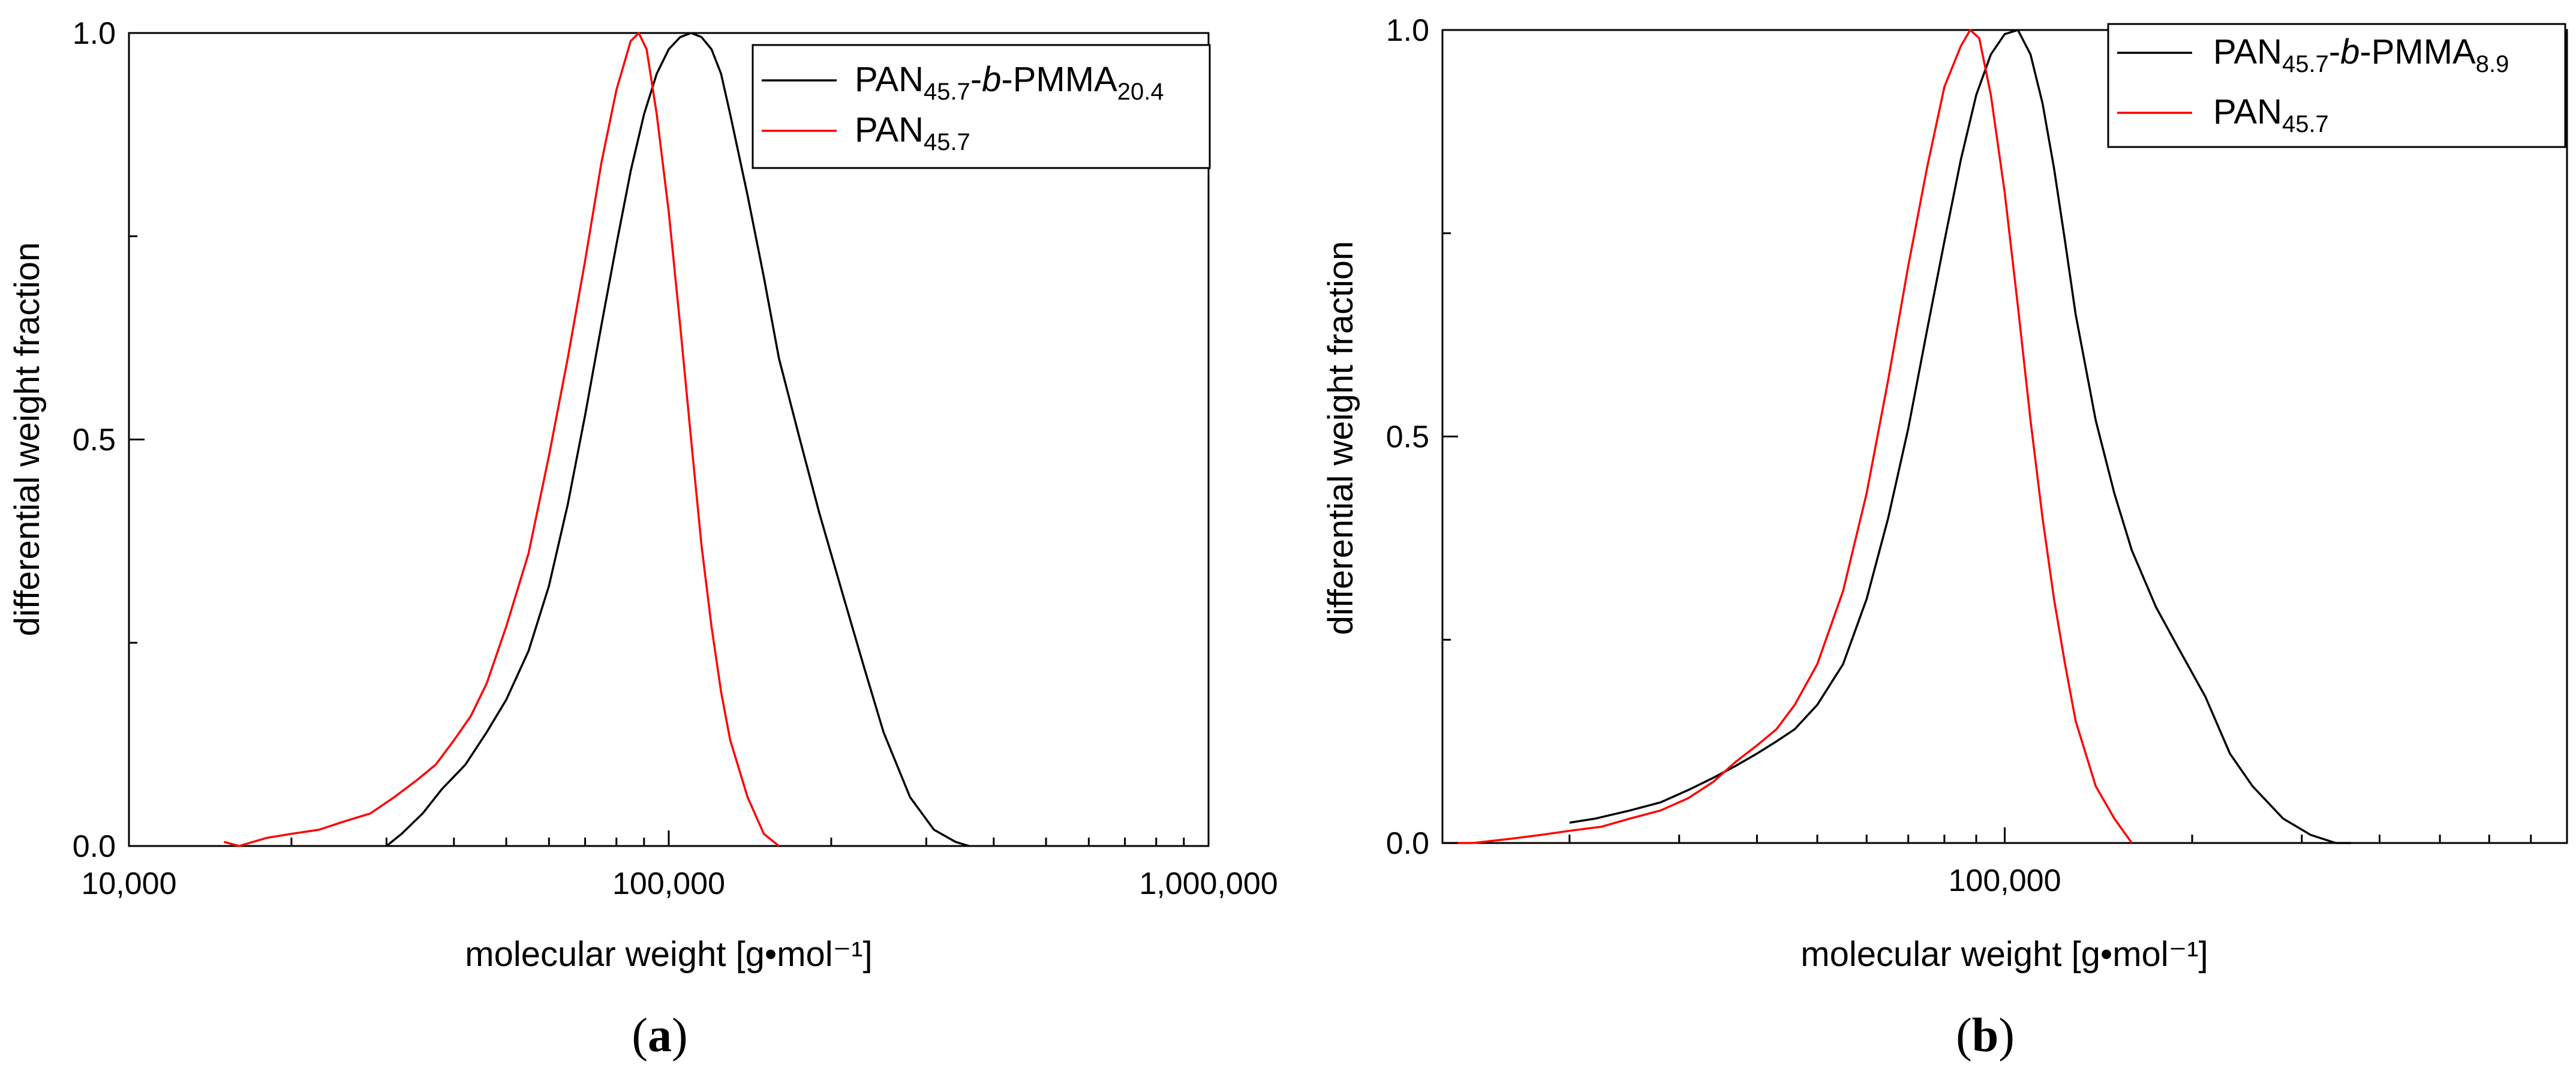 The width and height of the screenshot is (2576, 1068). Describe the element at coordinates (1209, 883) in the screenshot. I see `x-tick-label: 1,000,000` at that location.